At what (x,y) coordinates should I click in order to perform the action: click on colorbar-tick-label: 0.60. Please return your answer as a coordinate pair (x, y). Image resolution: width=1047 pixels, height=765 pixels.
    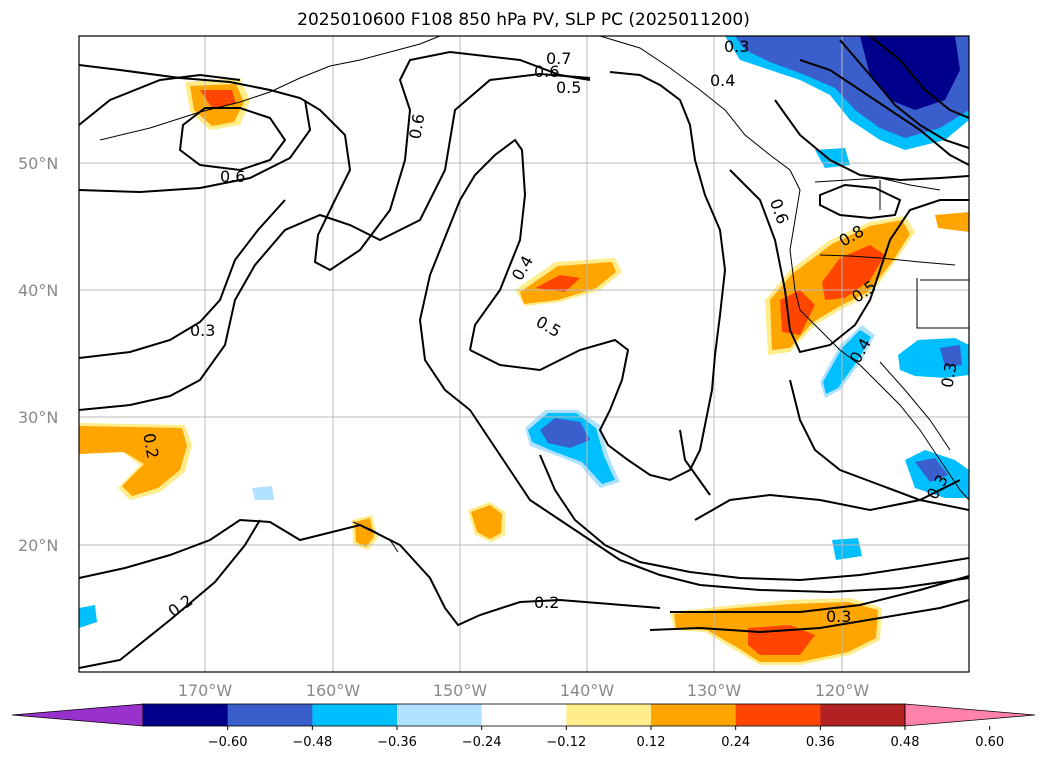
    Looking at the image, I should click on (989, 742).